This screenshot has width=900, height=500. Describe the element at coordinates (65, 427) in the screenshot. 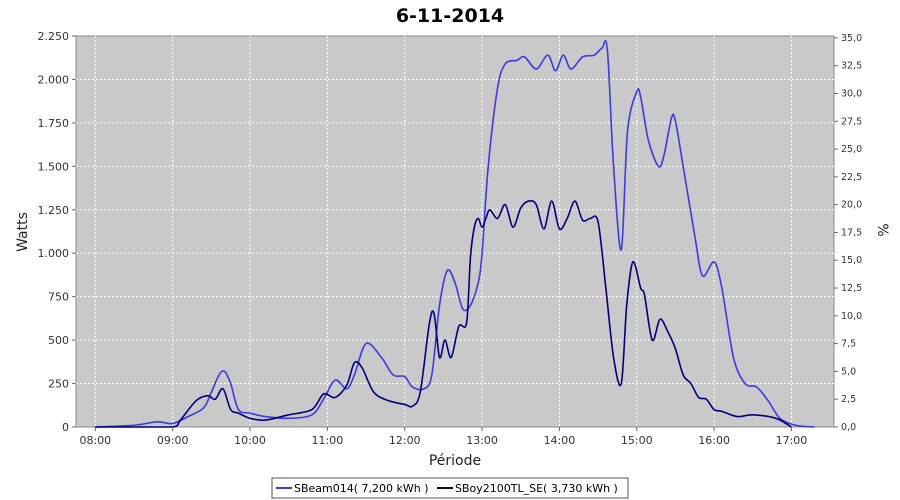

I see `y-tick-label: 0` at that location.